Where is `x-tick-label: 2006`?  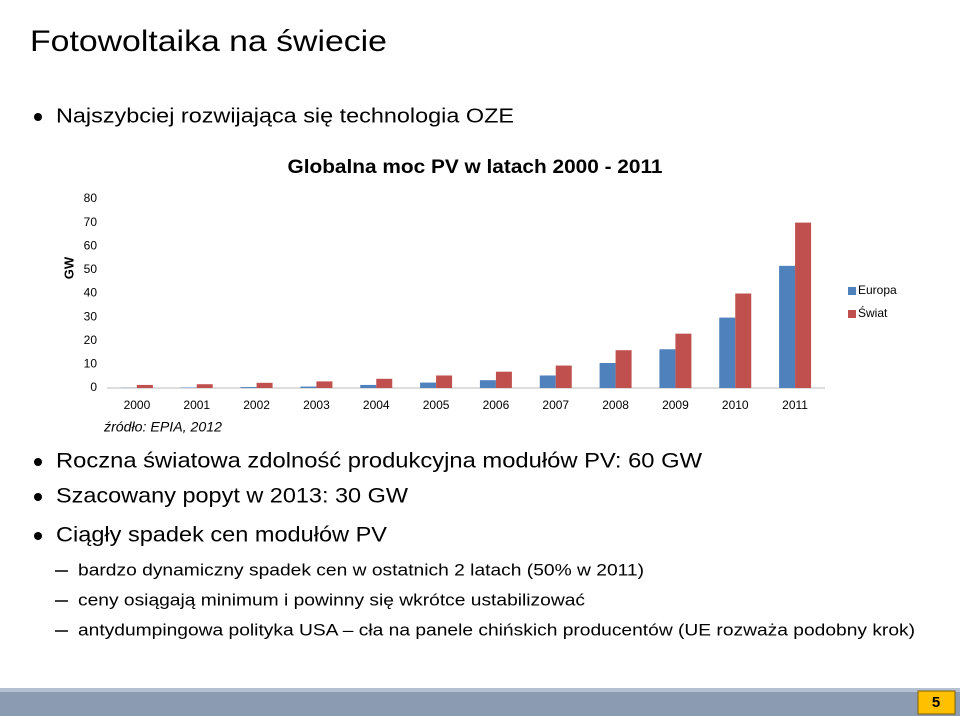 x-tick-label: 2006 is located at coordinates (496, 405).